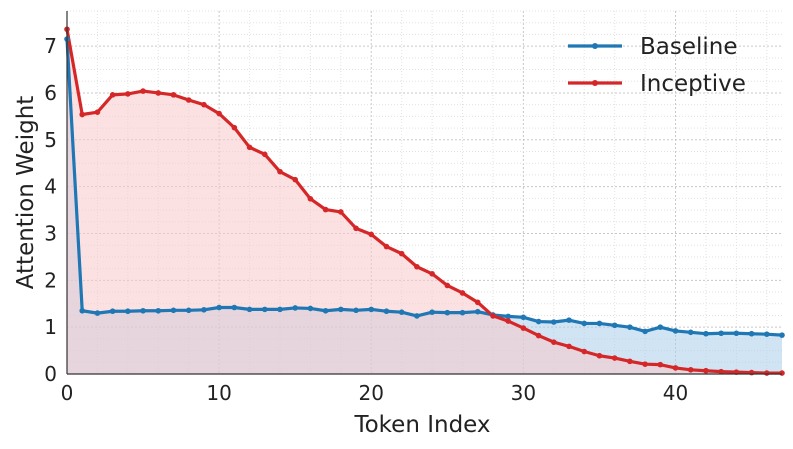 This screenshot has height=449, width=793. I want to click on y-tick-label: 4, so click(50, 187).